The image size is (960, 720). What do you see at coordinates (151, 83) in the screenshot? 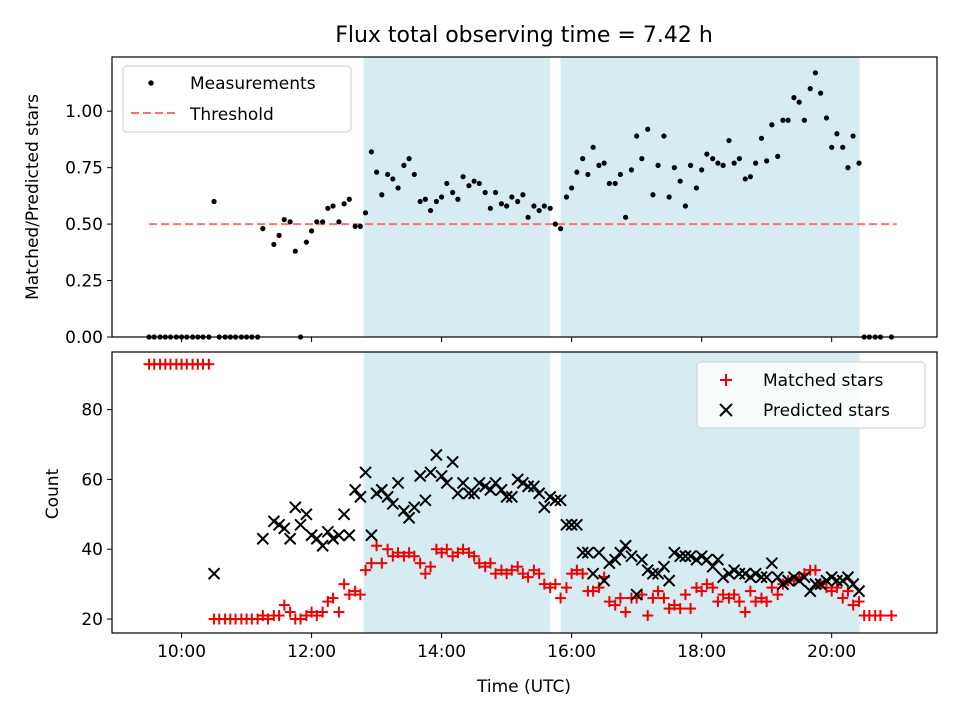
I see `legend-measurements-marker` at bounding box center [151, 83].